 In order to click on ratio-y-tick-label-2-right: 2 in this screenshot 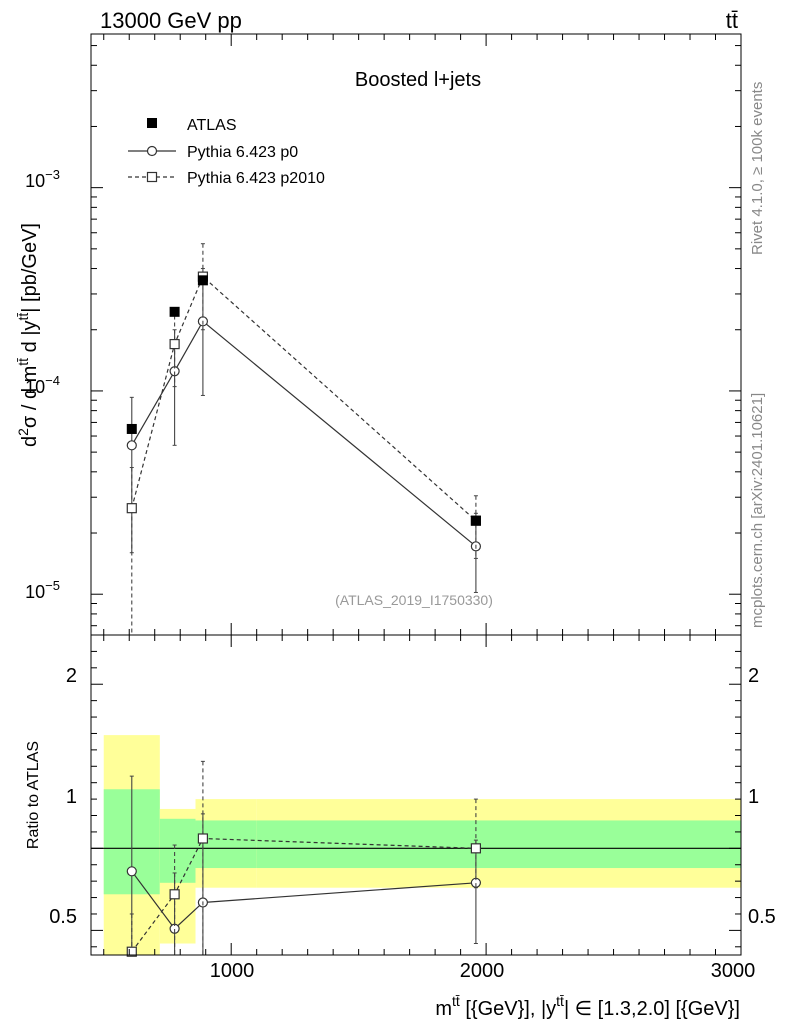, I will do `click(753, 676)`.